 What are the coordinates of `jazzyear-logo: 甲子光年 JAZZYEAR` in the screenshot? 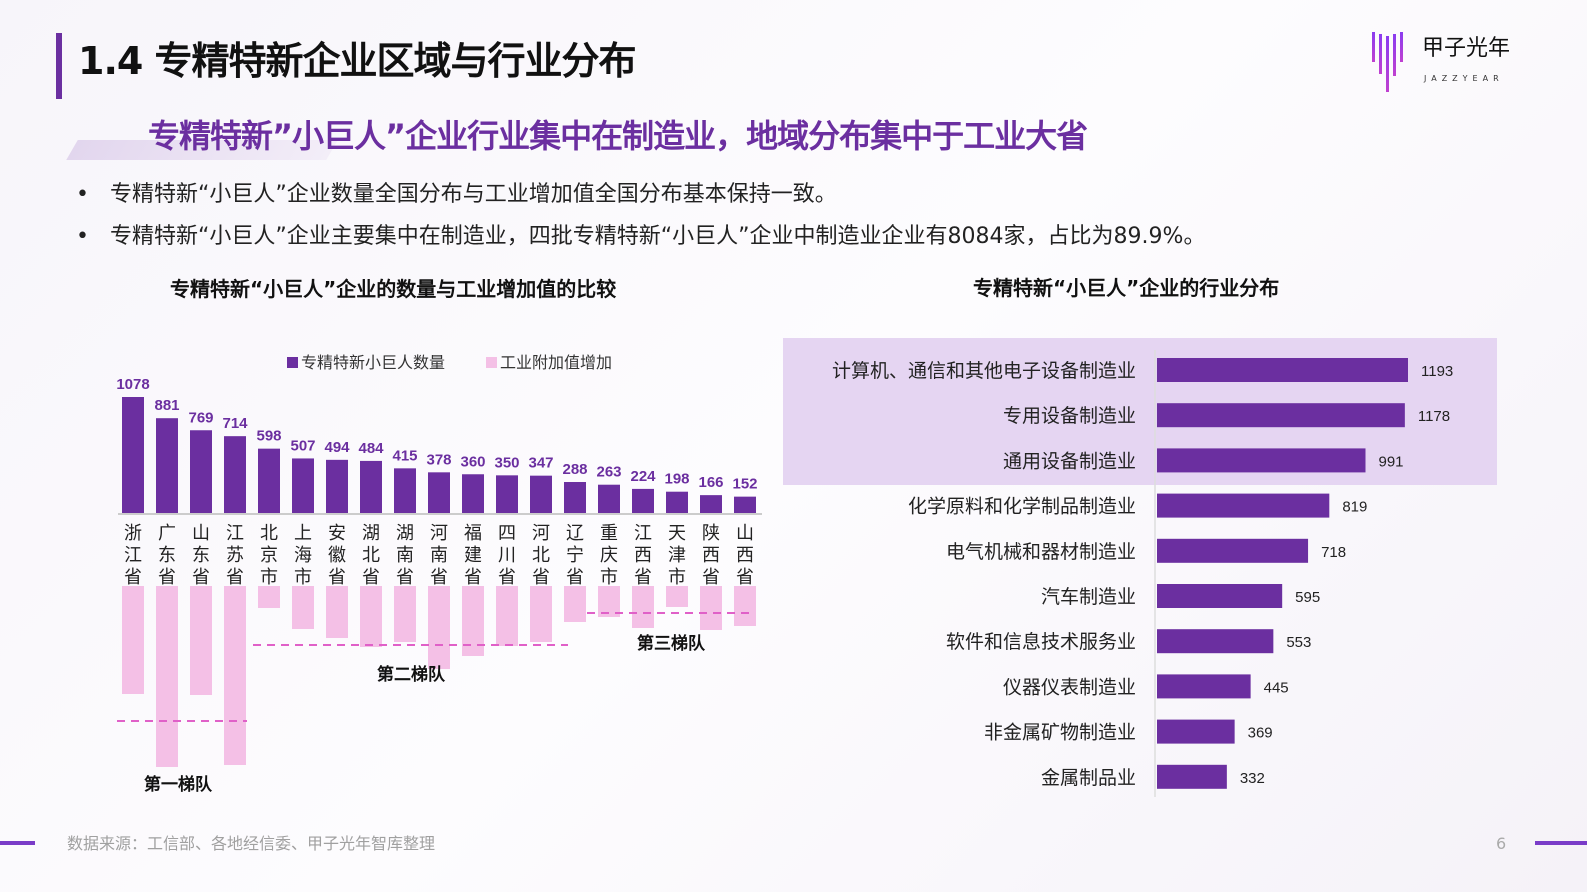 It's located at (1450, 66).